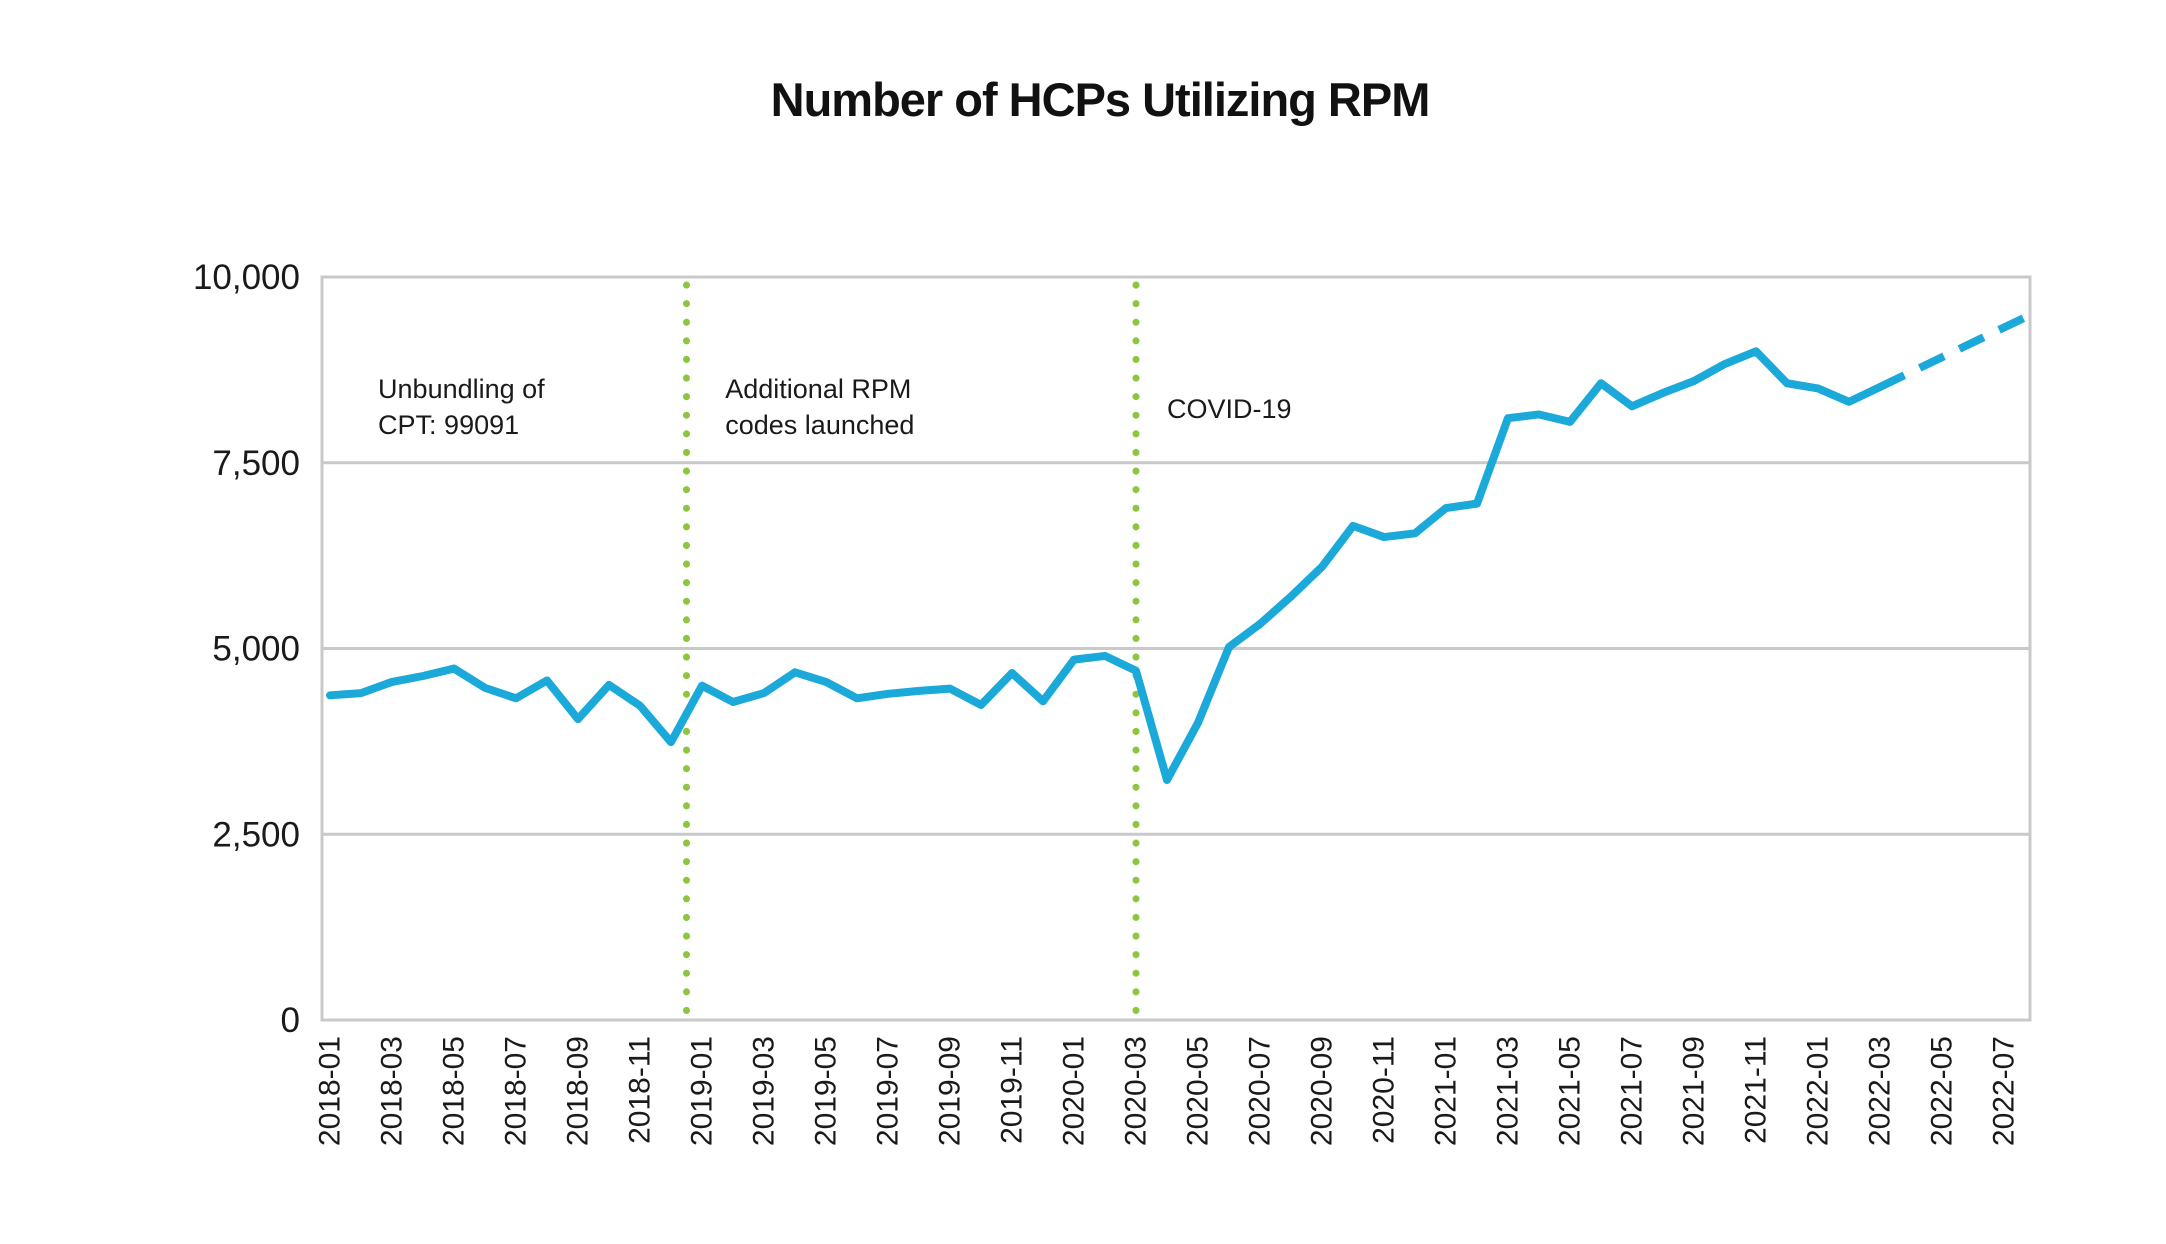 The height and width of the screenshot is (1244, 2166). What do you see at coordinates (392, 1091) in the screenshot?
I see `x-tick-label: 2018-03` at bounding box center [392, 1091].